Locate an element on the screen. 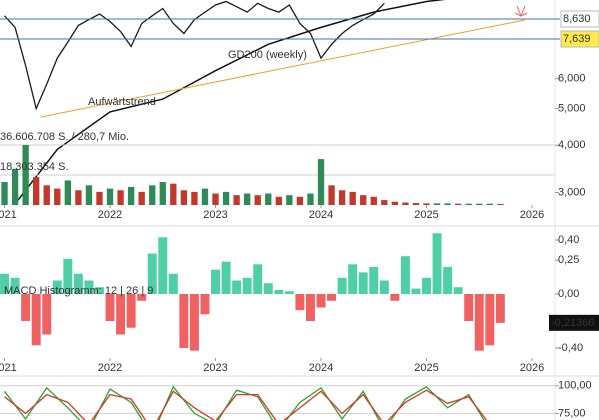  panel is located at coordinates (277, 402).